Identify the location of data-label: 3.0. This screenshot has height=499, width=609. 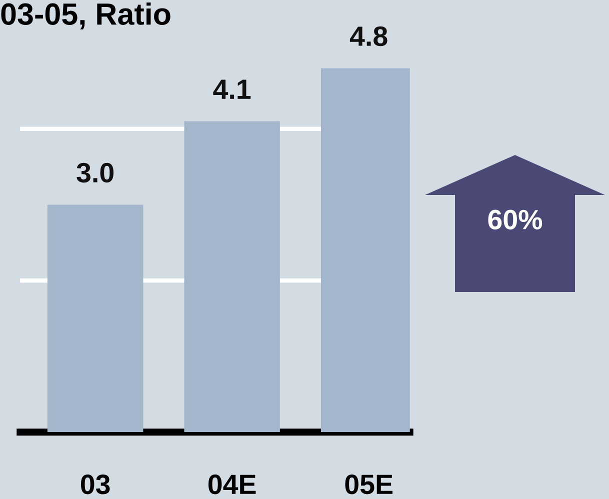
(95, 172).